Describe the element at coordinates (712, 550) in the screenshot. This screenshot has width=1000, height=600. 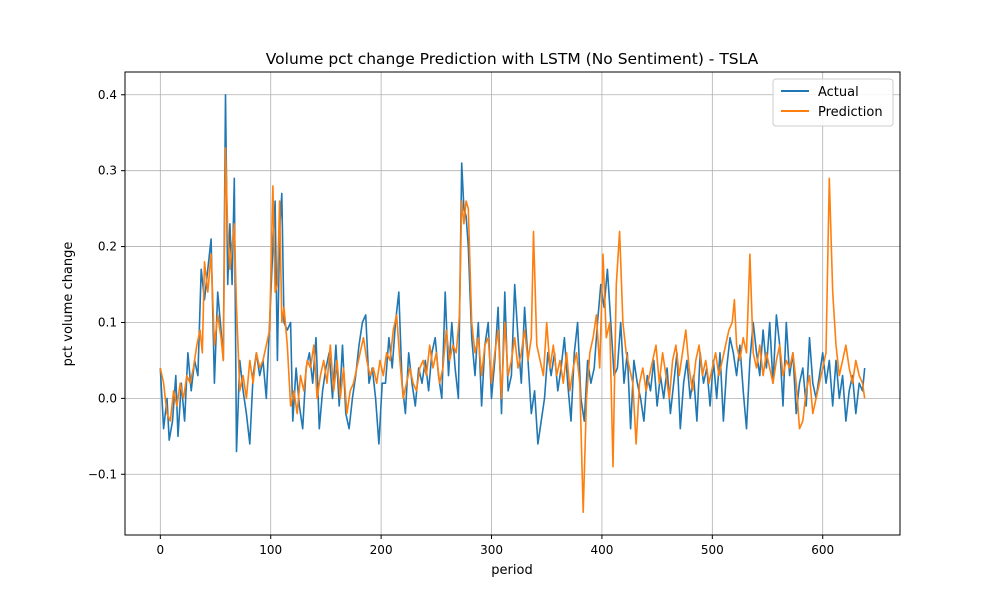
I see `x-tick-label: 500` at that location.